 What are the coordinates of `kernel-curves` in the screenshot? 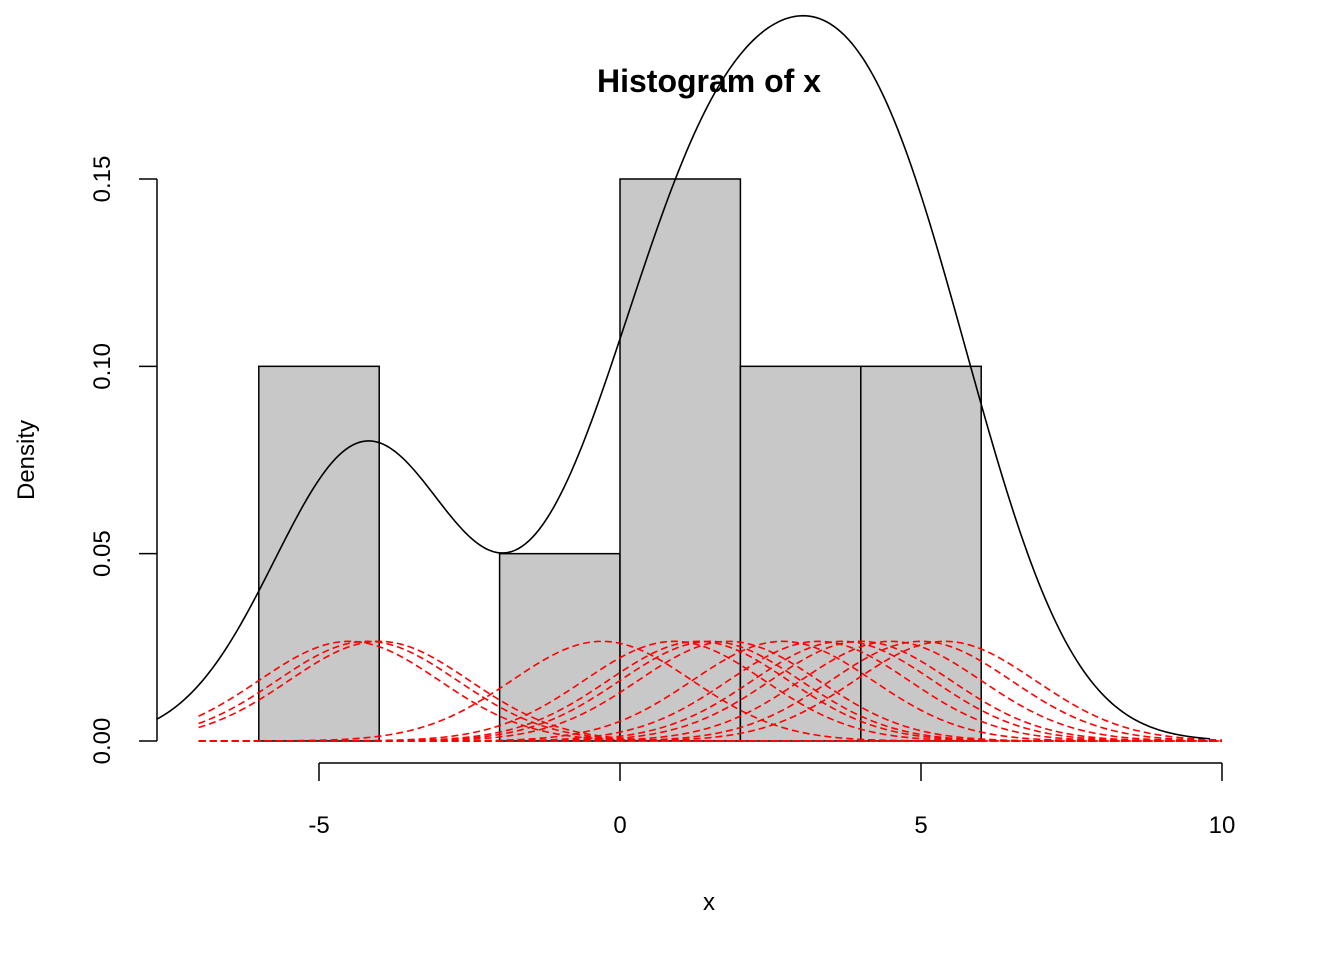 It's located at (710, 691).